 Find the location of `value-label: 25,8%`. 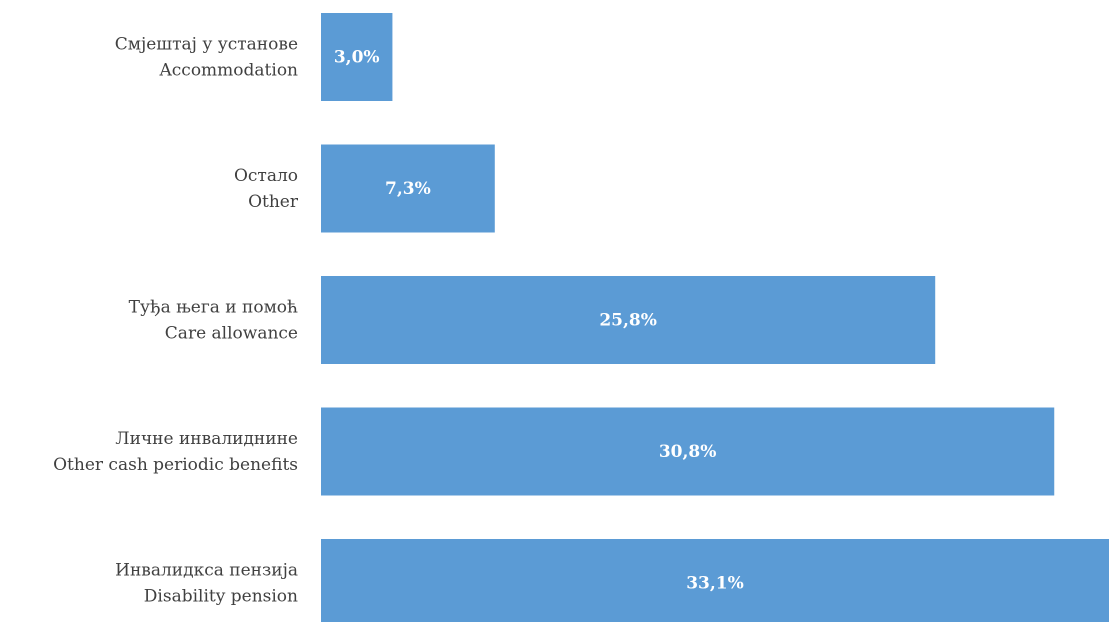

value-label: 25,8% is located at coordinates (628, 321).